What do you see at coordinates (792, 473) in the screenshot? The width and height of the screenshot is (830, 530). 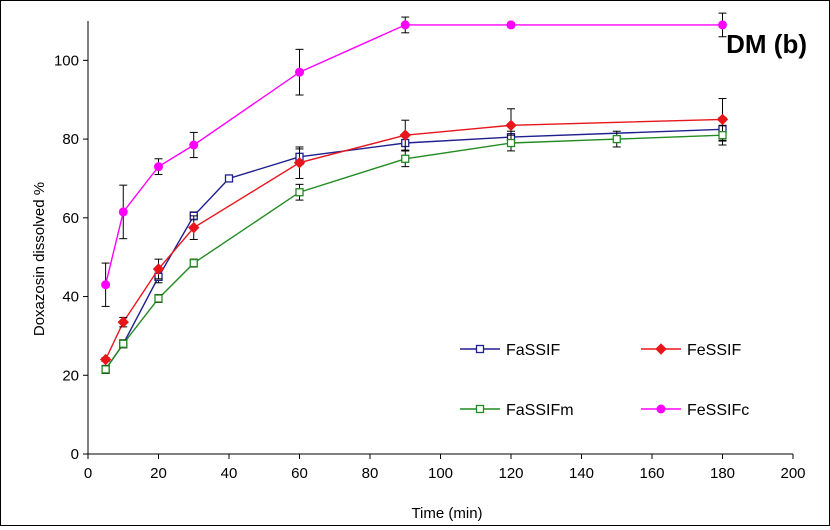 I see `x-tick-label: 200` at bounding box center [792, 473].